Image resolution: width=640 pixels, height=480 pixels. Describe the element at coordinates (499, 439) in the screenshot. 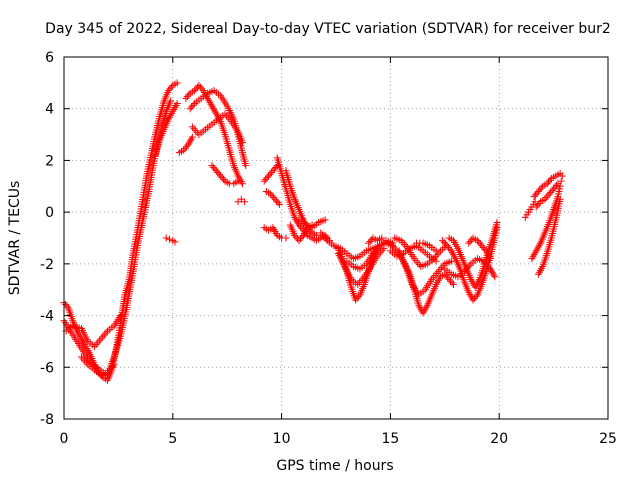

I see `x-tick-label: 20` at that location.